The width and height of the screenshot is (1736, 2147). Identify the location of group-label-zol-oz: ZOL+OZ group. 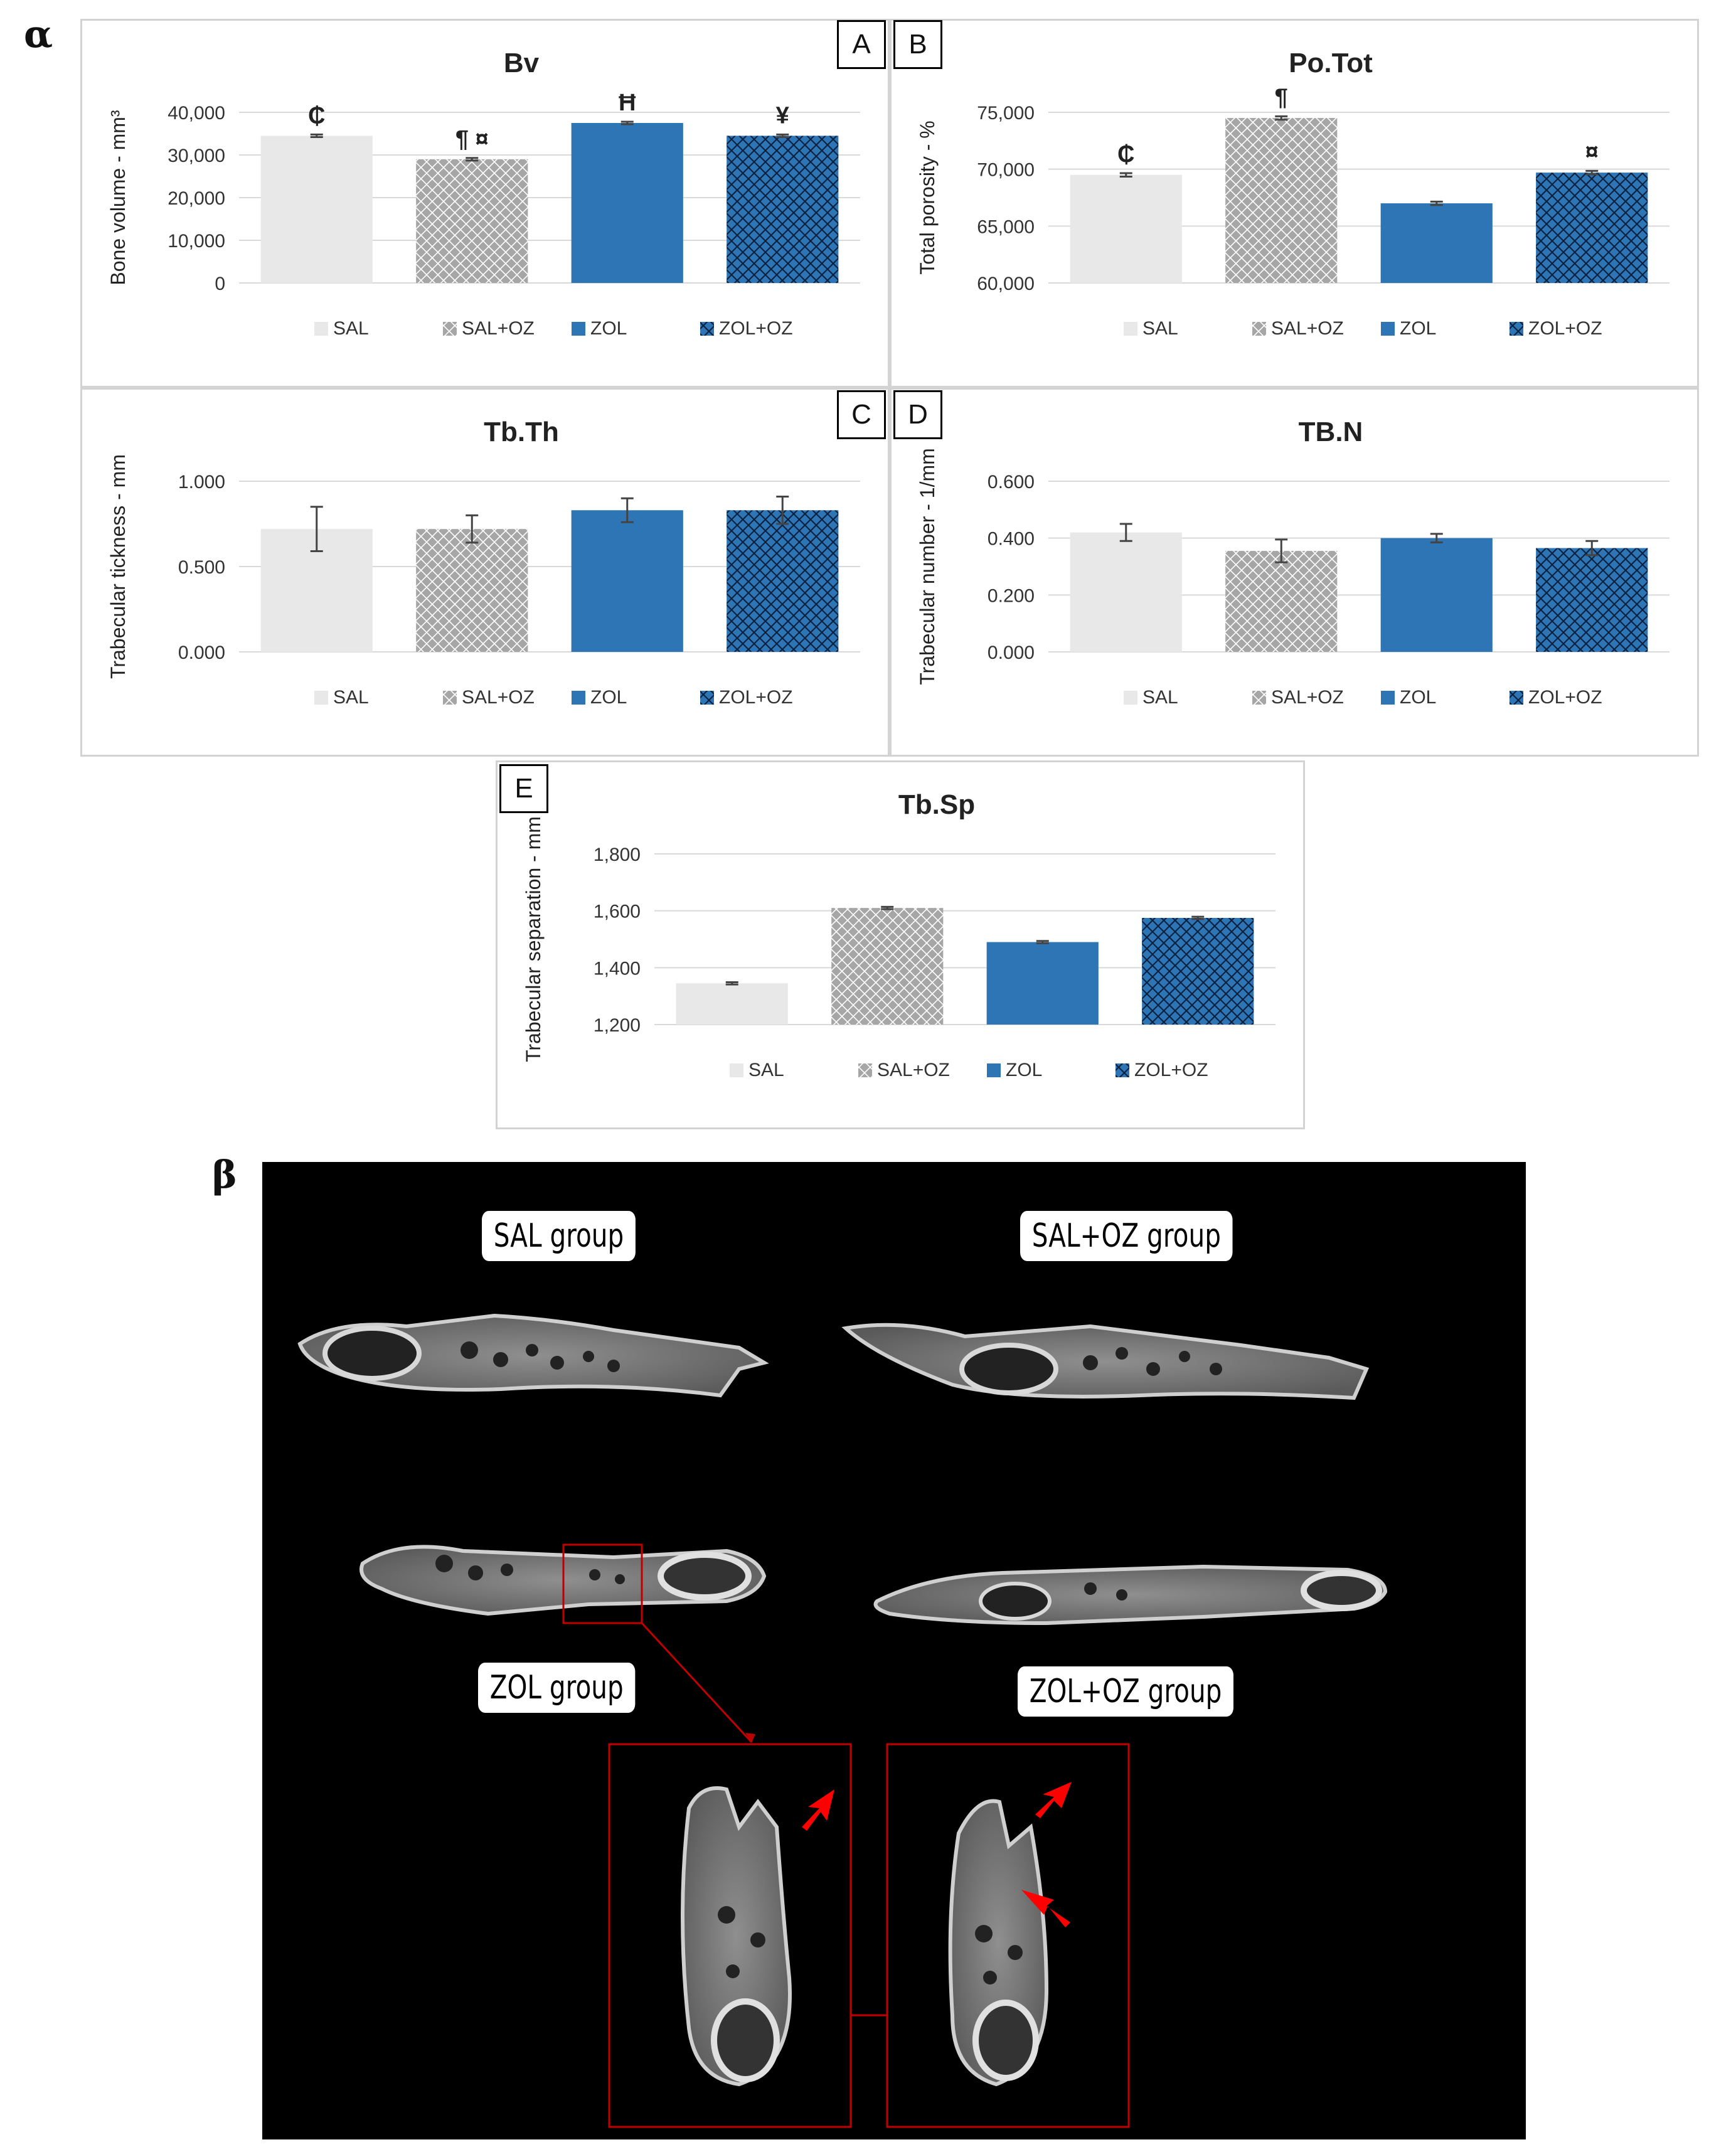
(1126, 1691).